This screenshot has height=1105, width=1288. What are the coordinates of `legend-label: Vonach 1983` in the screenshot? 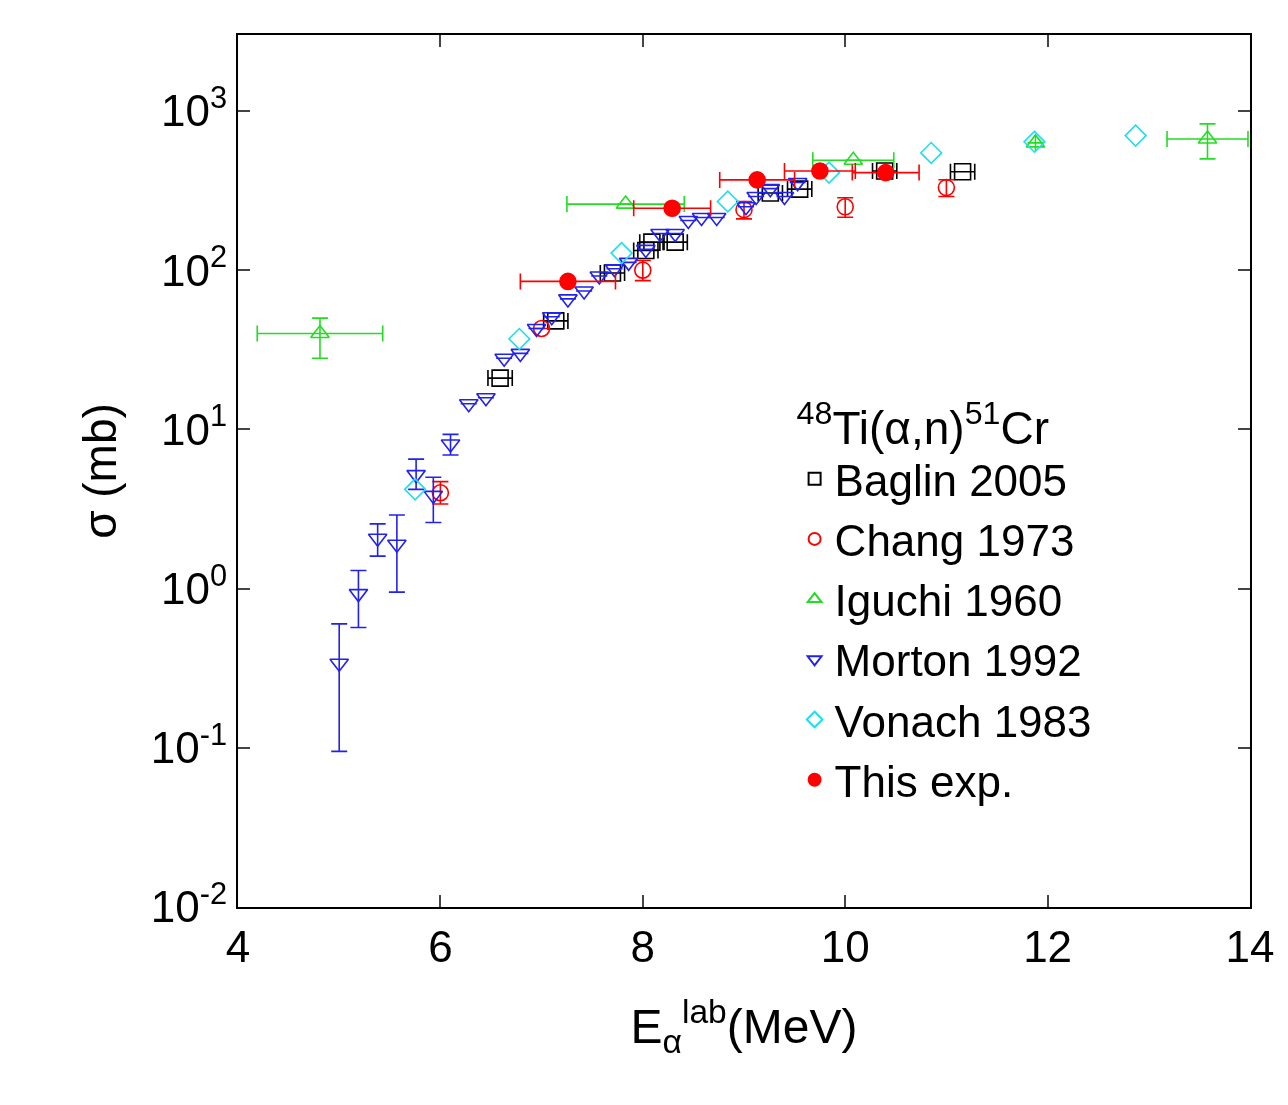 It's located at (963, 721).